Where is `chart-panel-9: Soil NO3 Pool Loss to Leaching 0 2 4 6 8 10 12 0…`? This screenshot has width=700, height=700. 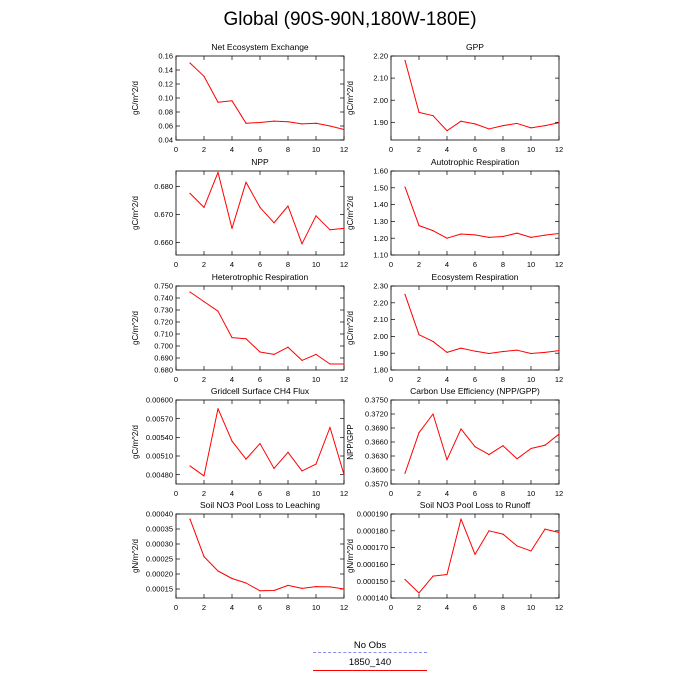
chart-panel-9: Soil NO3 Pool Loss to Leaching 0 2 4 6 8 10 12 0… is located at coordinates (239, 556).